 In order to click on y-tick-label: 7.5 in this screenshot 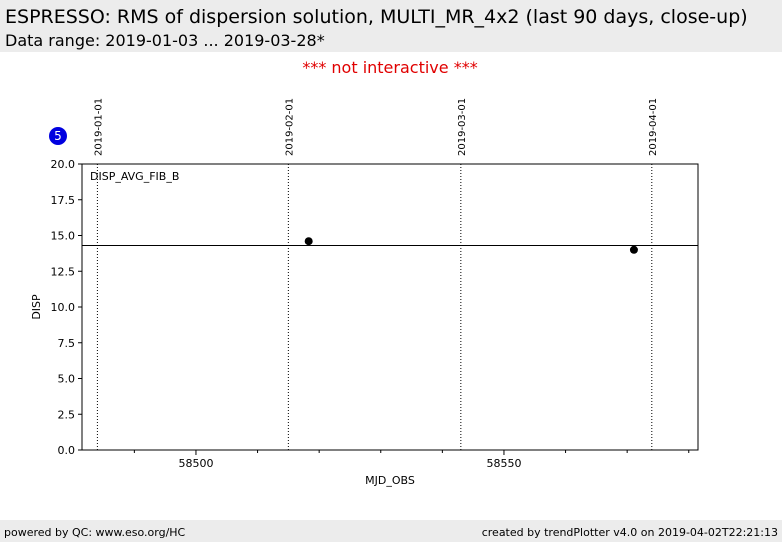, I will do `click(67, 343)`.